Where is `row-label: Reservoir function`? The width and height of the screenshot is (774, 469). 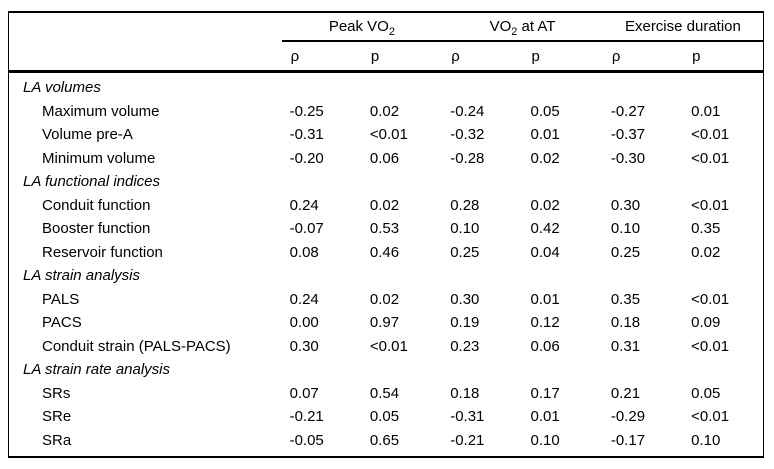 row-label: Reservoir function is located at coordinates (102, 252).